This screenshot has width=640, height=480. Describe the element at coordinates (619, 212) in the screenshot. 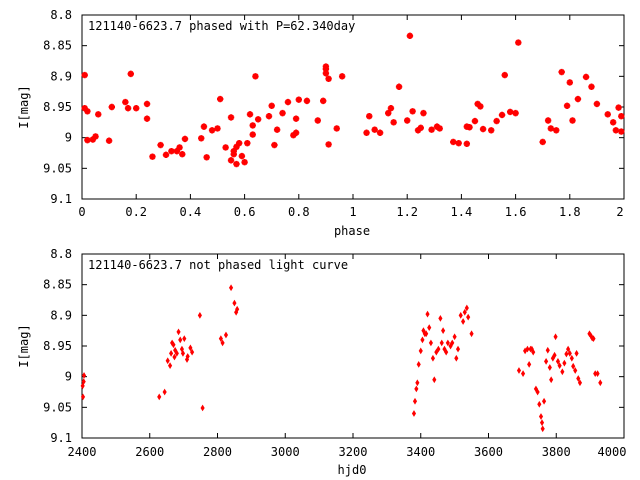

I see `phased-x-tick-label: 2` at that location.